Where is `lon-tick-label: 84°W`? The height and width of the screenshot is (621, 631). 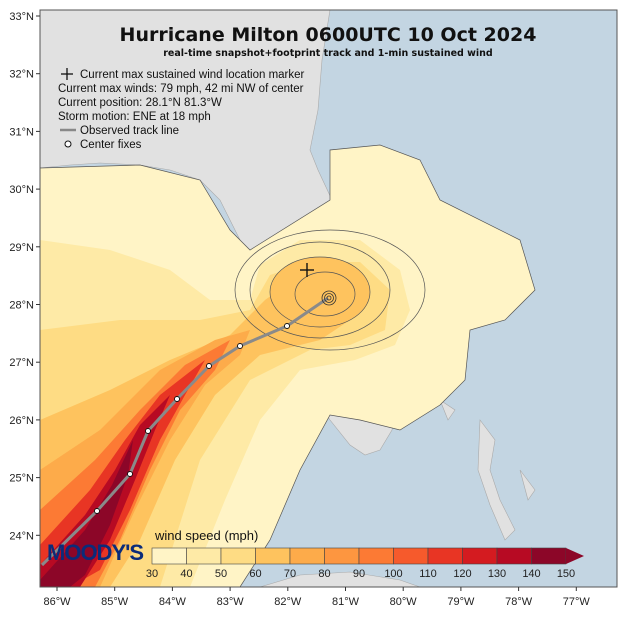
lon-tick-label: 84°W is located at coordinates (173, 602).